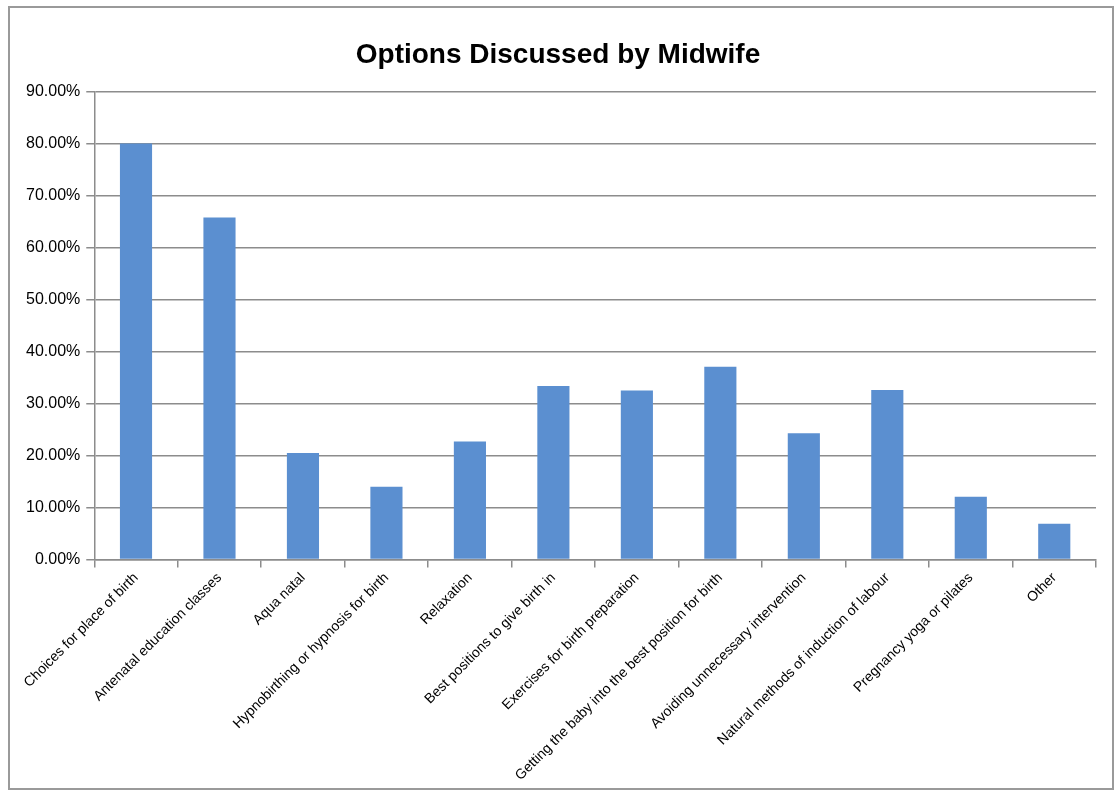  What do you see at coordinates (53, 351) in the screenshot?
I see `y-tick-label: 40.00%` at bounding box center [53, 351].